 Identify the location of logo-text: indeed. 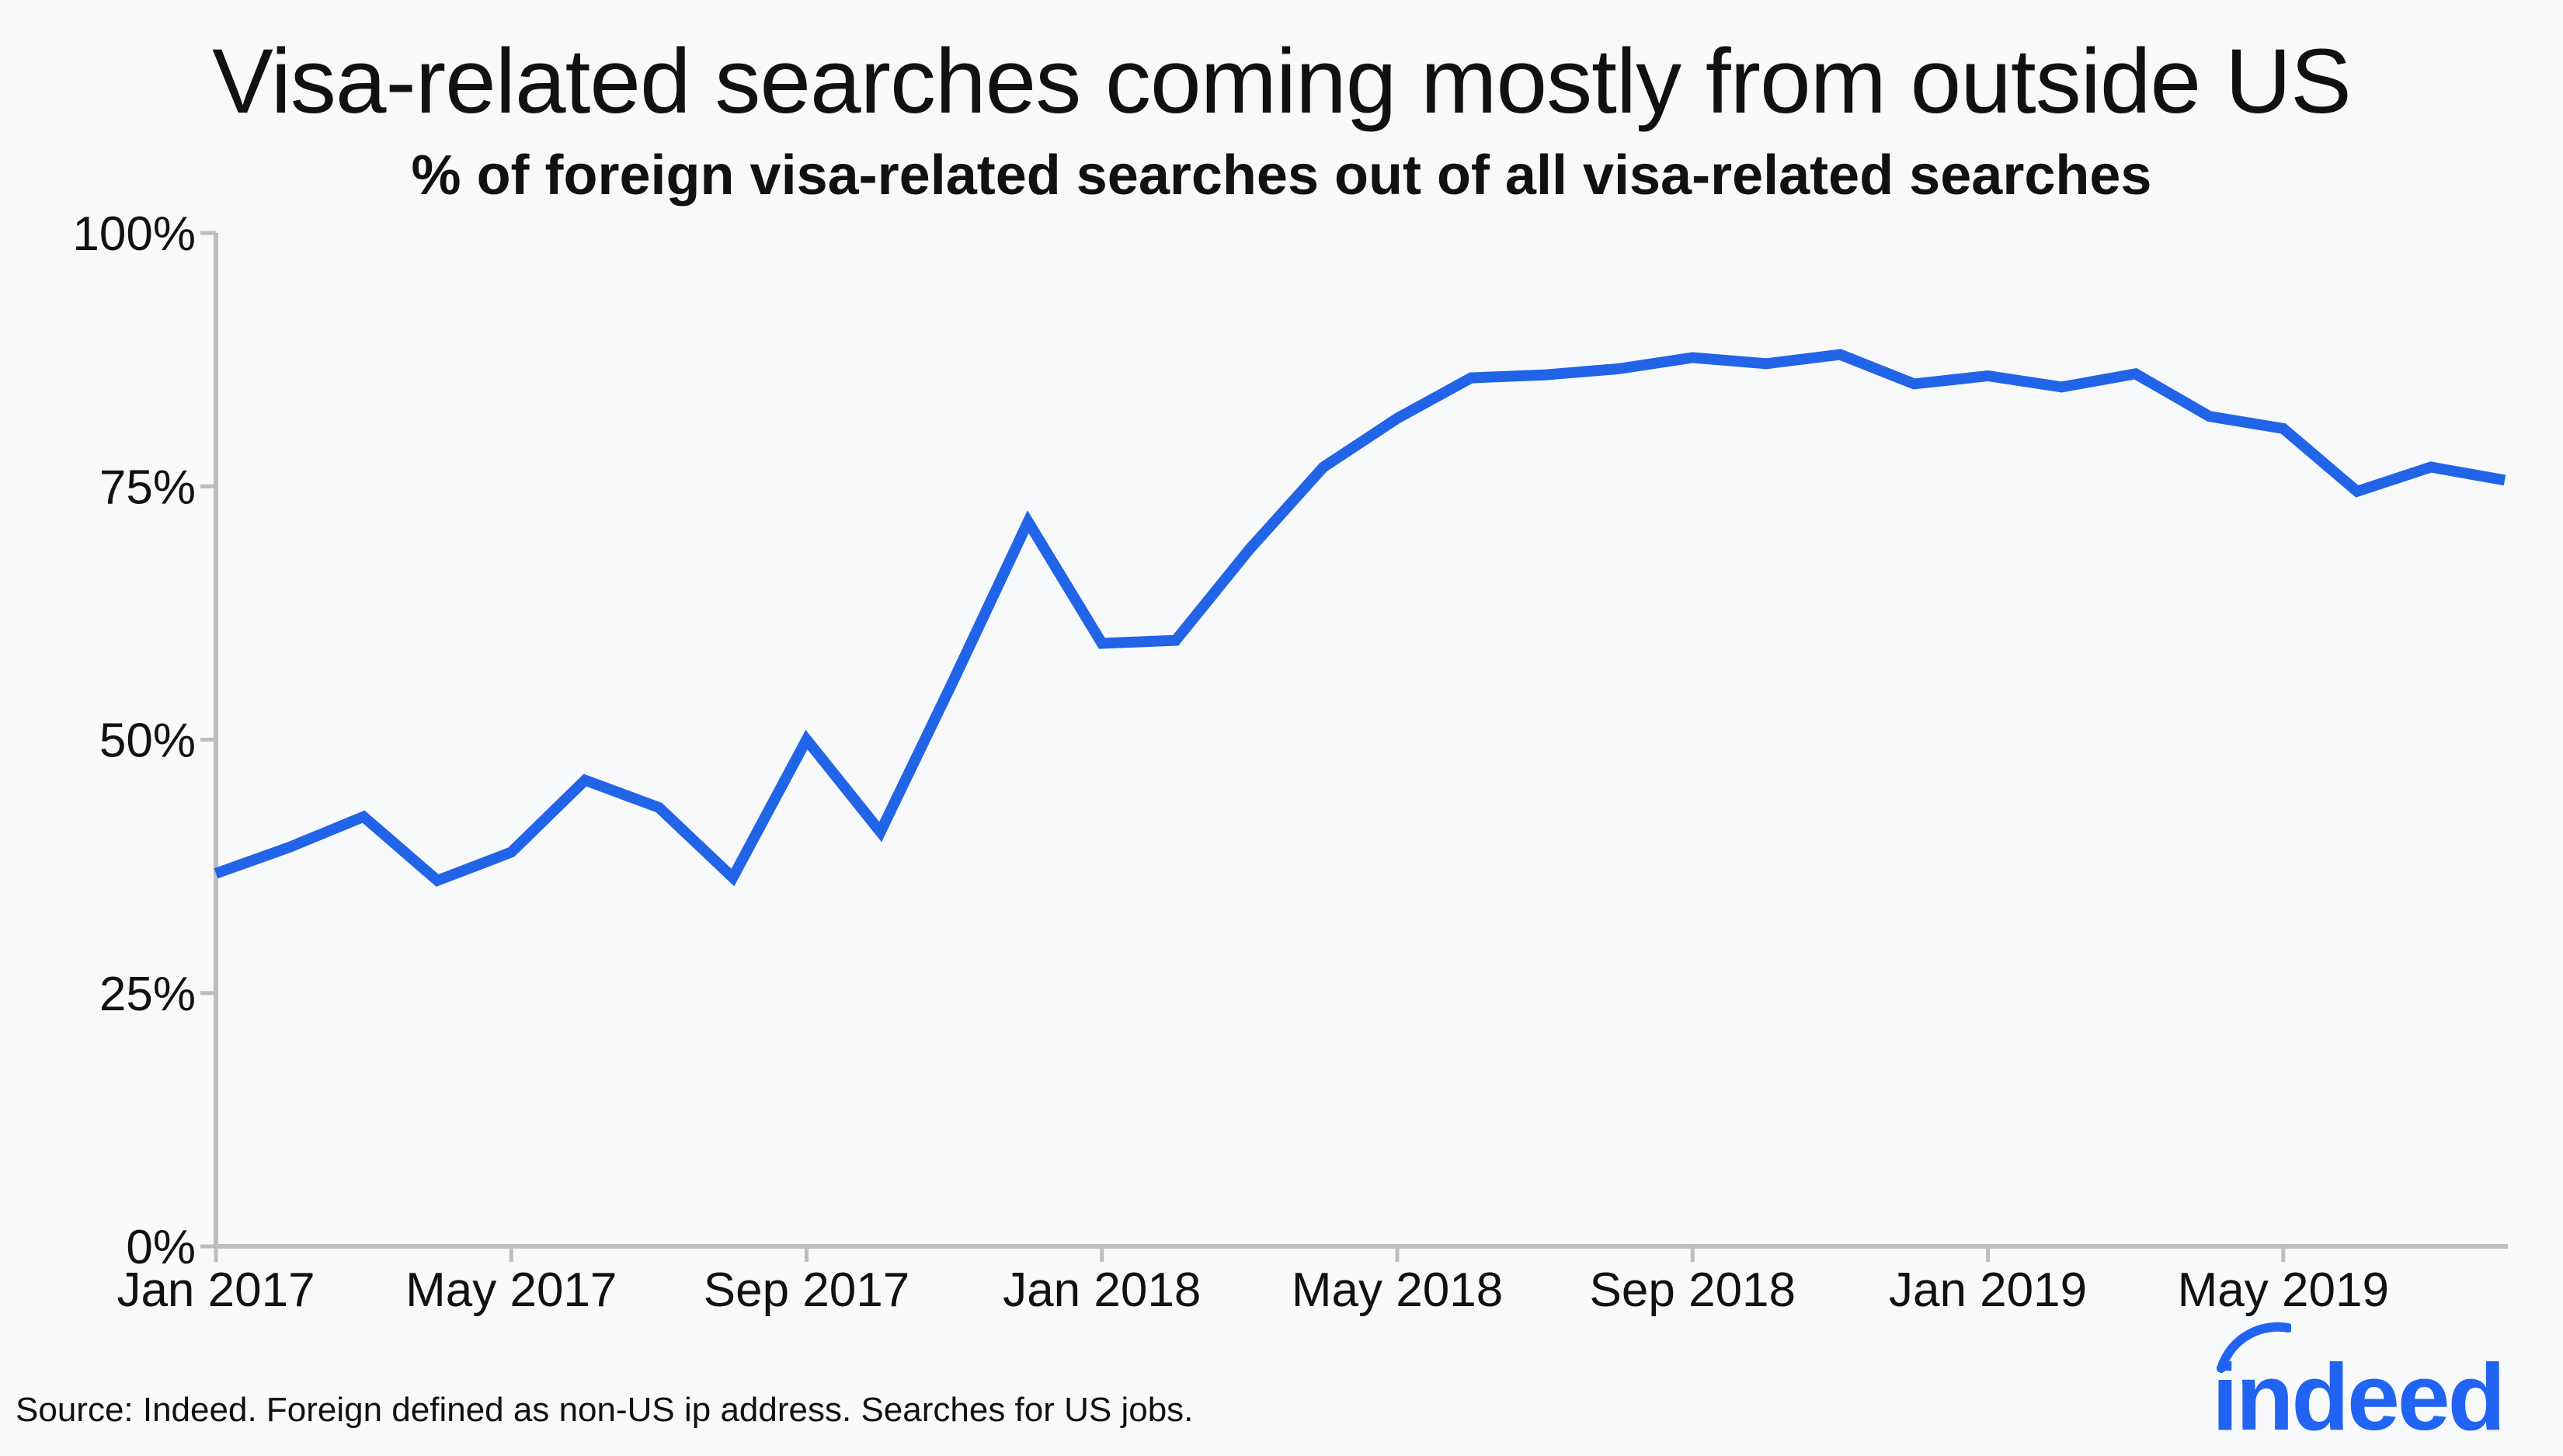
(2359, 1397).